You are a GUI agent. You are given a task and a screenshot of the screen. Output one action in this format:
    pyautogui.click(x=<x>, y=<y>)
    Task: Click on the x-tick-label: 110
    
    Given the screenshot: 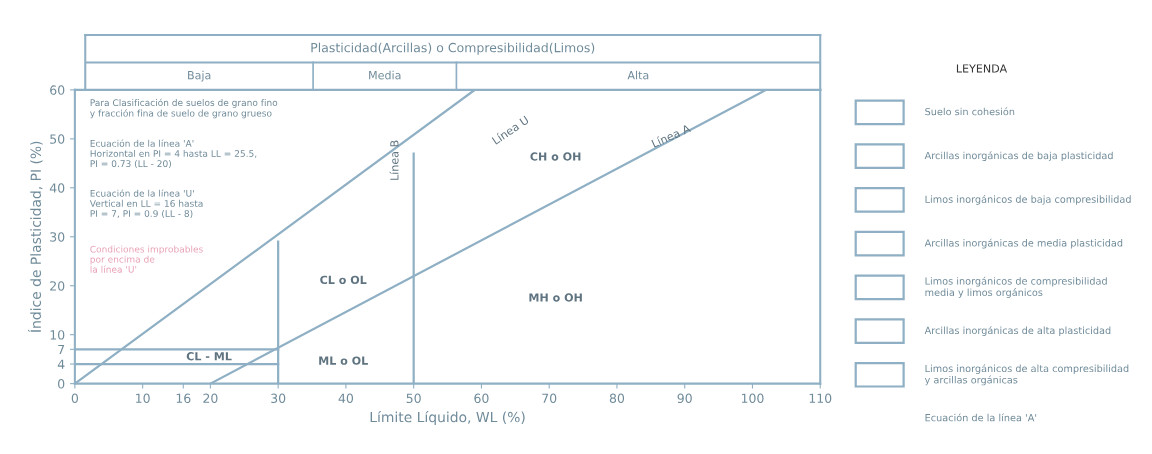 What is the action you would take?
    pyautogui.click(x=820, y=398)
    